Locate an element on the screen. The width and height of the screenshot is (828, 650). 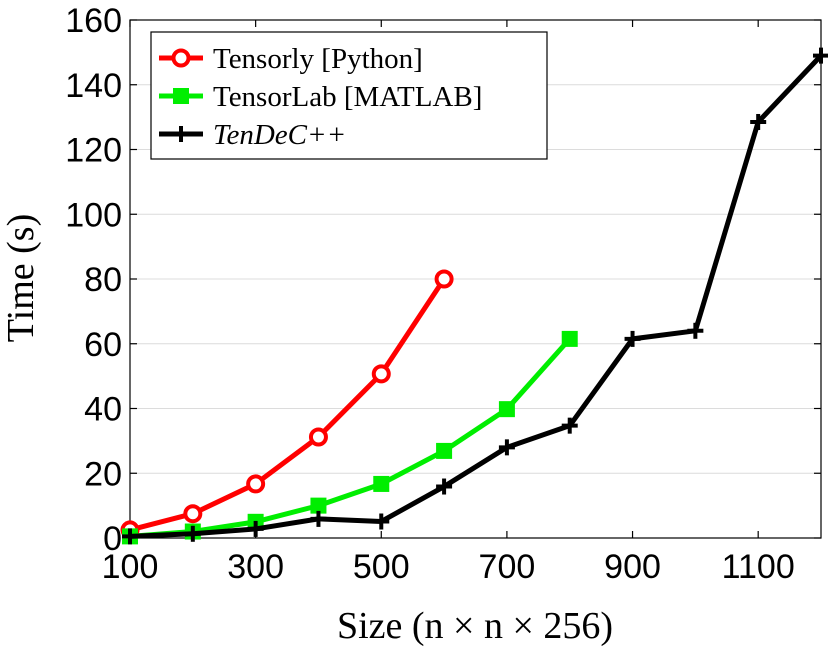
y-axis-title: Time (s) is located at coordinates (21, 278).